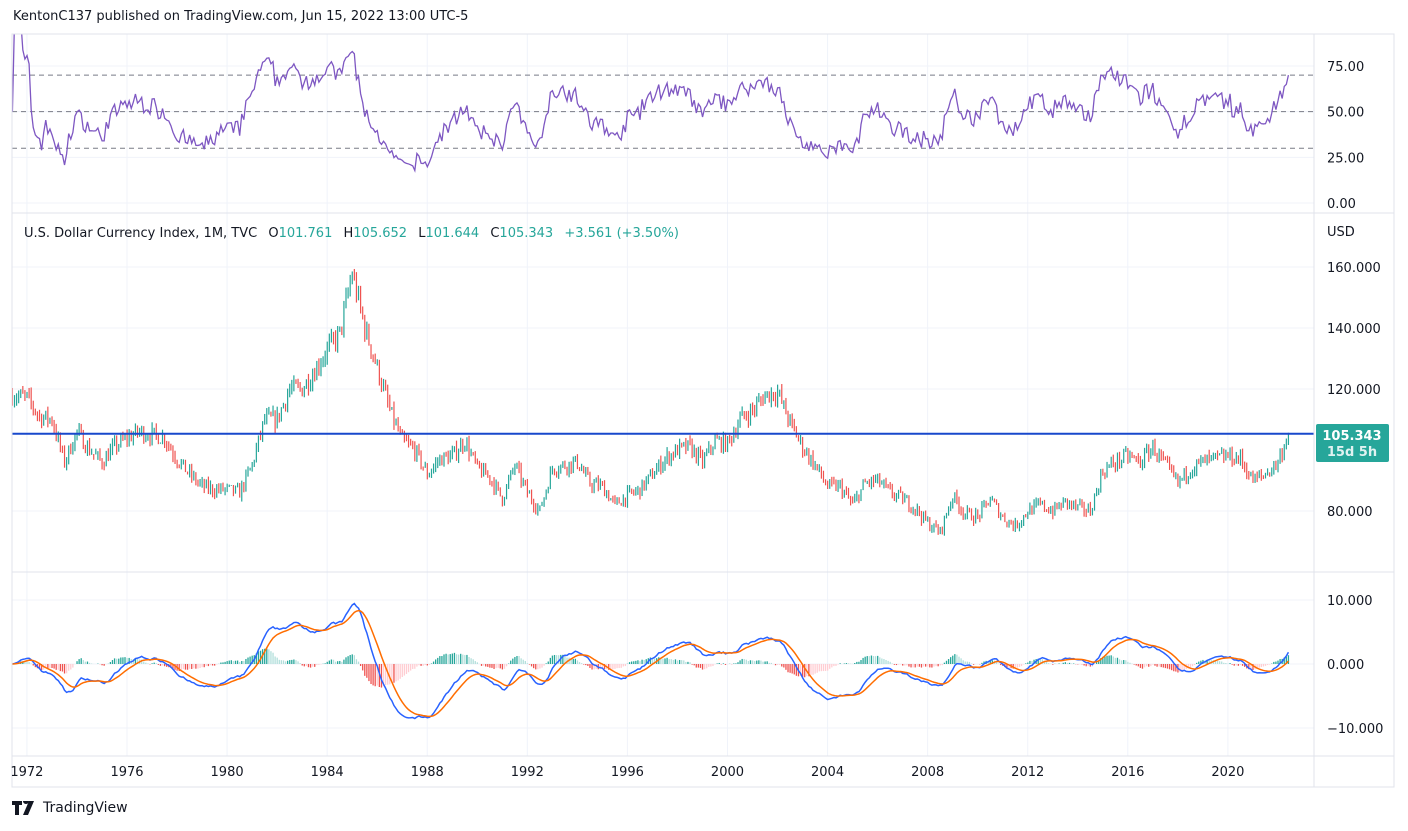  I want to click on change-value: +3.561 (+3.50%), so click(621, 233).